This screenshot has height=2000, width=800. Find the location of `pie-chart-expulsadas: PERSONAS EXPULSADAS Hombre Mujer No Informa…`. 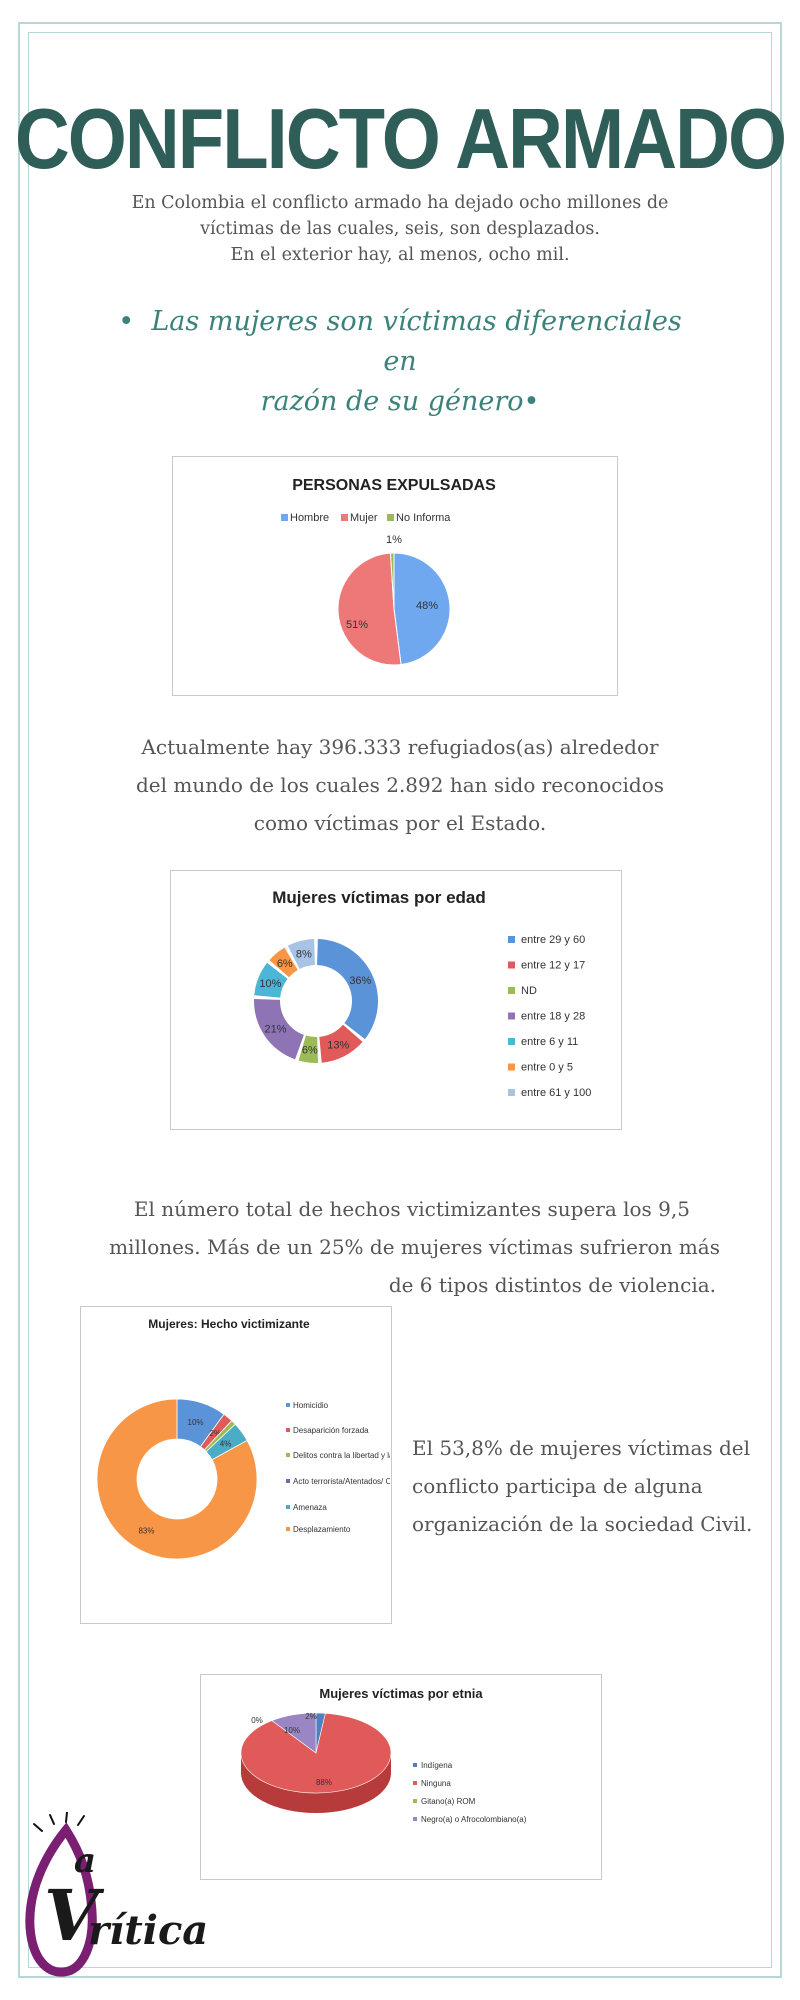

pie-chart-expulsadas: PERSONAS EXPULSADAS Hombre Mujer No Informa… is located at coordinates (388, 571).